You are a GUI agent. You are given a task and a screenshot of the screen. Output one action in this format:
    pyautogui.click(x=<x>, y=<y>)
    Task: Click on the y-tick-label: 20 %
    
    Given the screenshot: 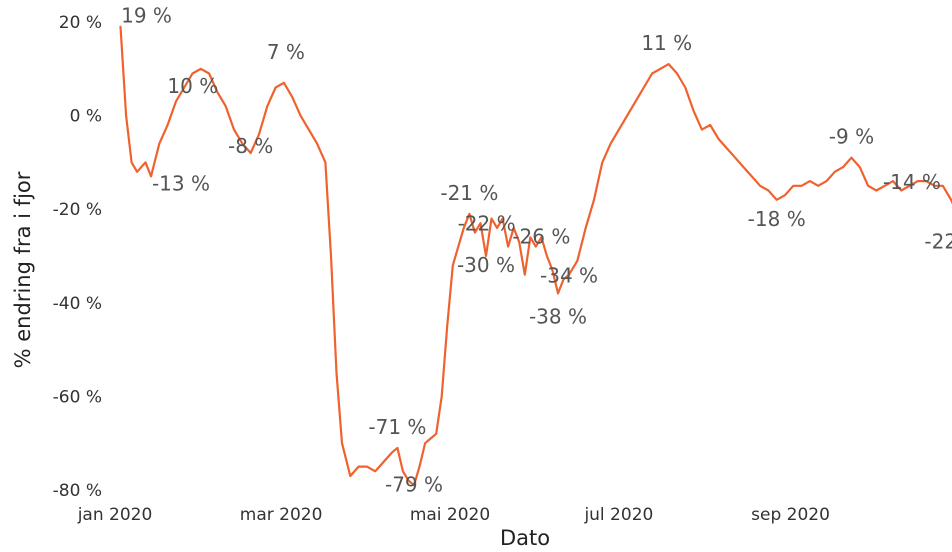 What is the action you would take?
    pyautogui.click(x=80, y=23)
    